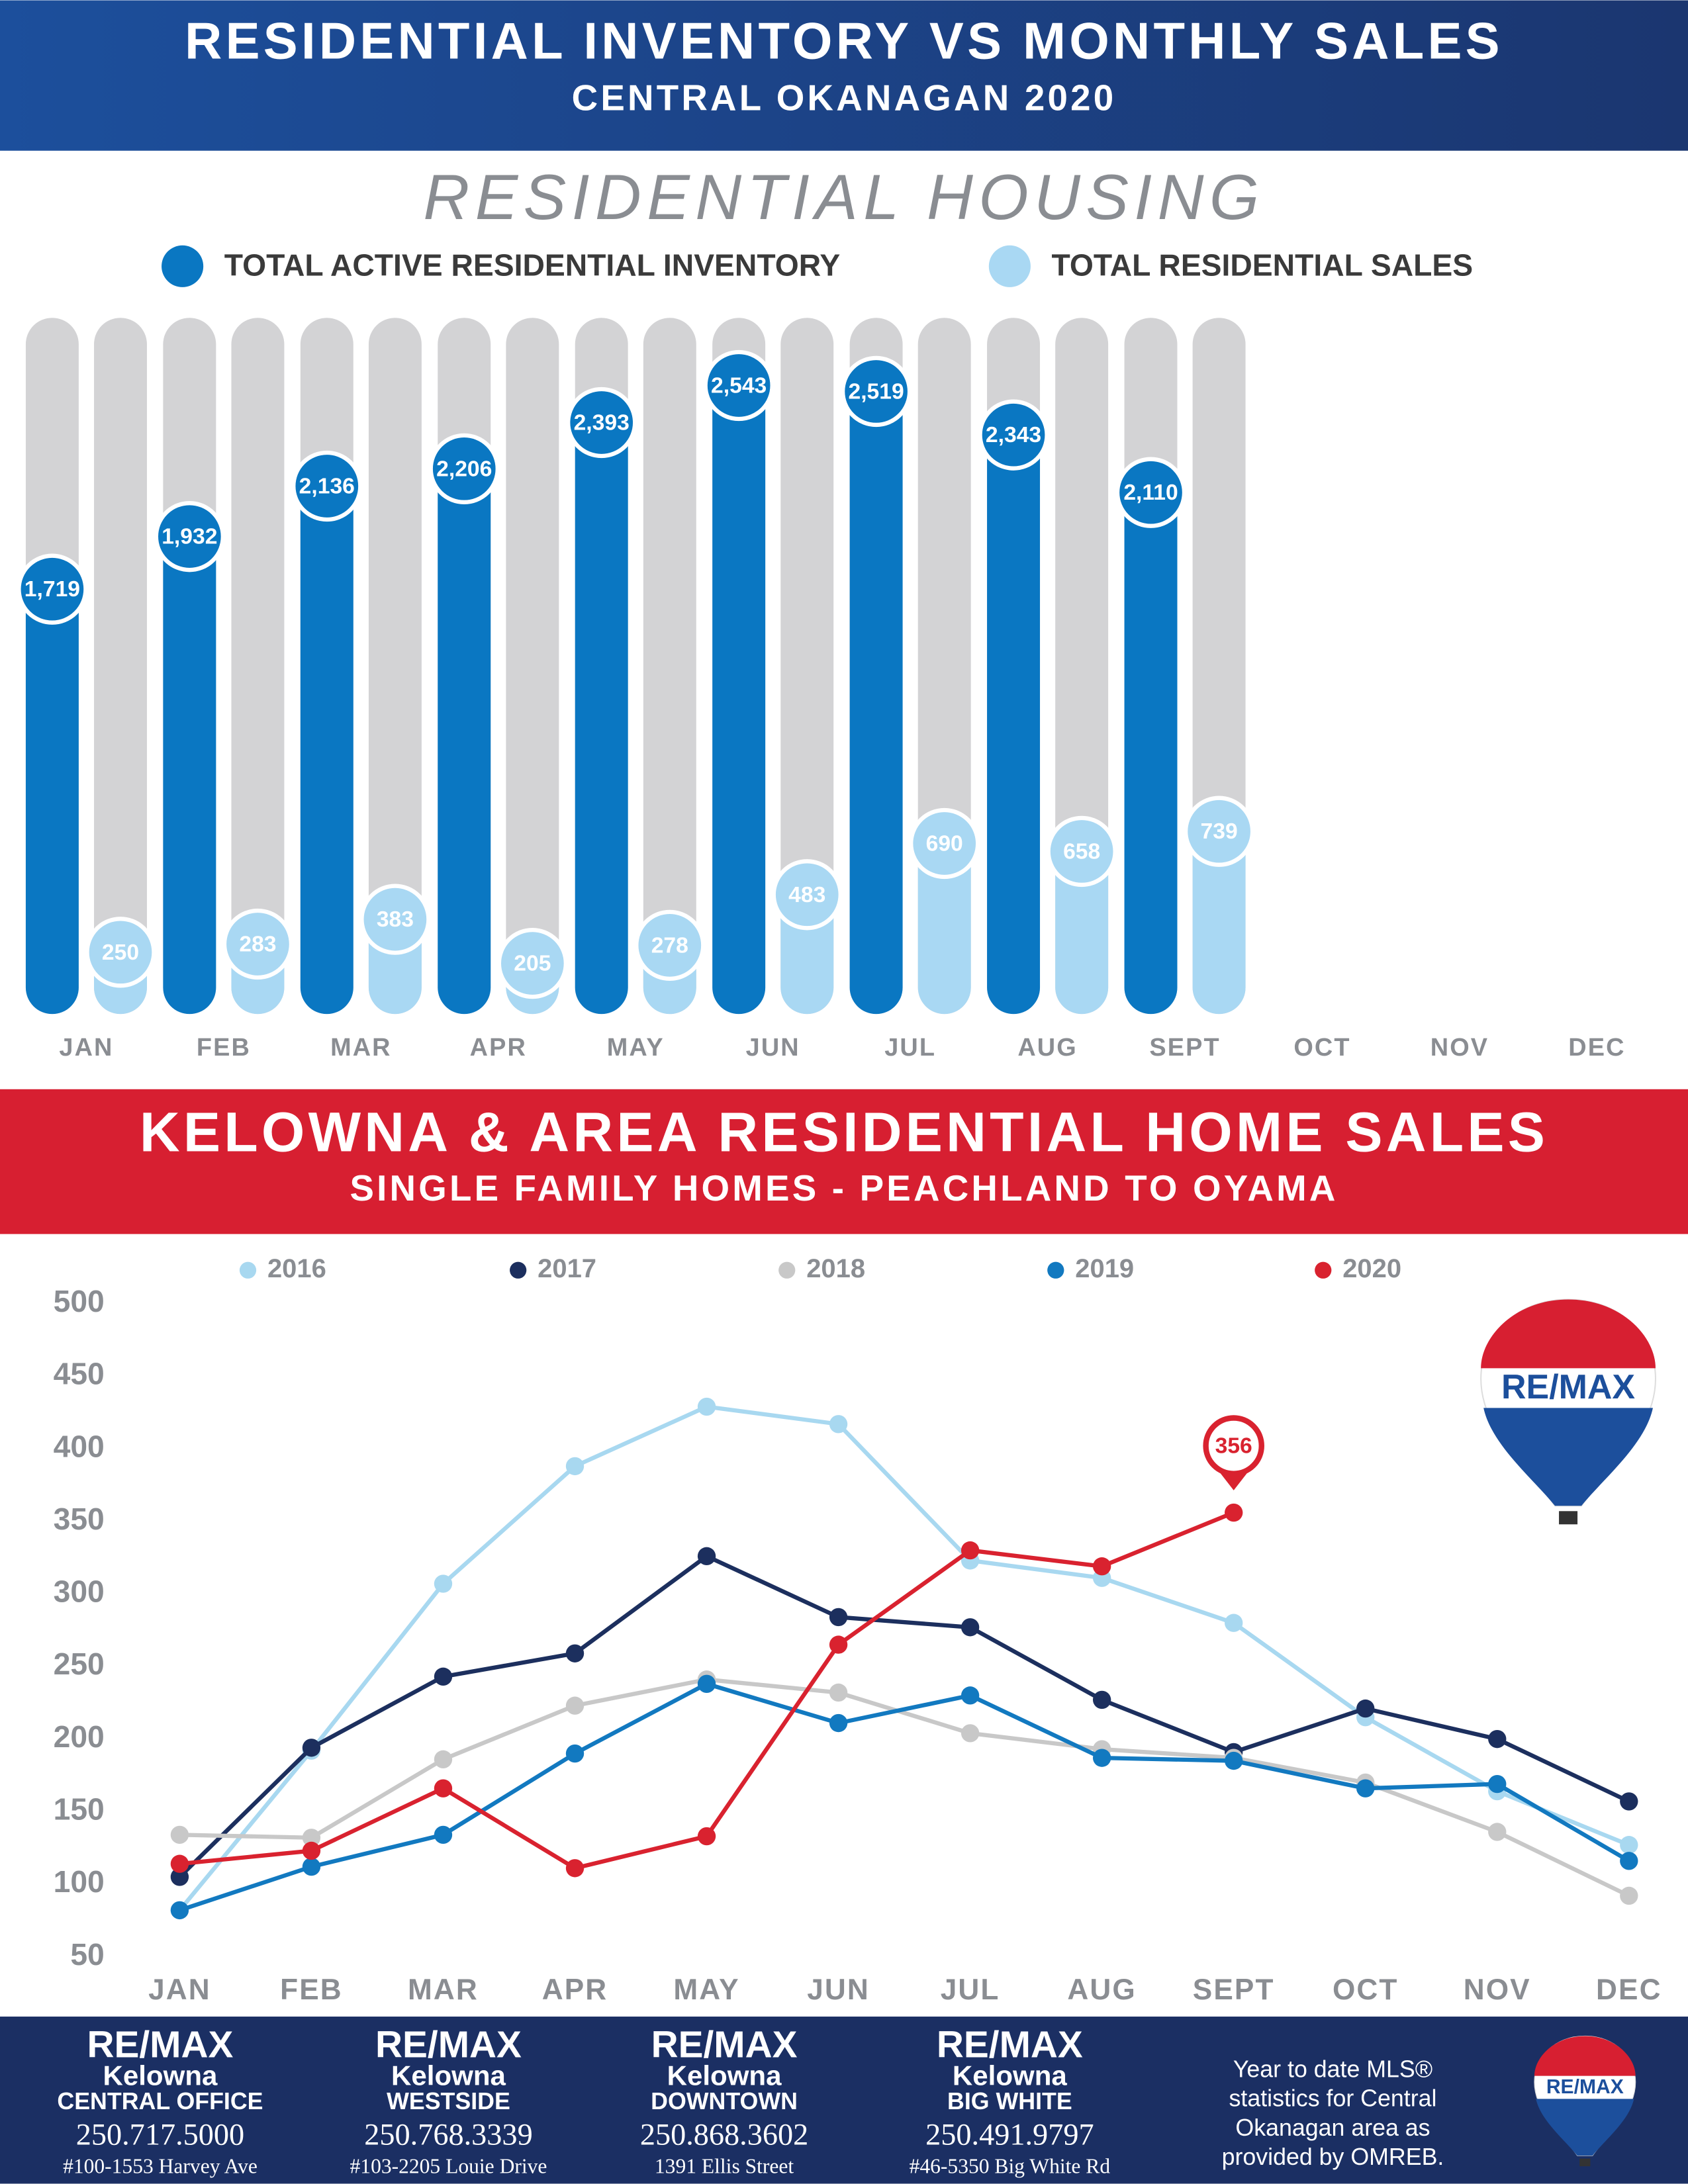 This screenshot has height=2184, width=1688. I want to click on value-label: 278, so click(669, 946).